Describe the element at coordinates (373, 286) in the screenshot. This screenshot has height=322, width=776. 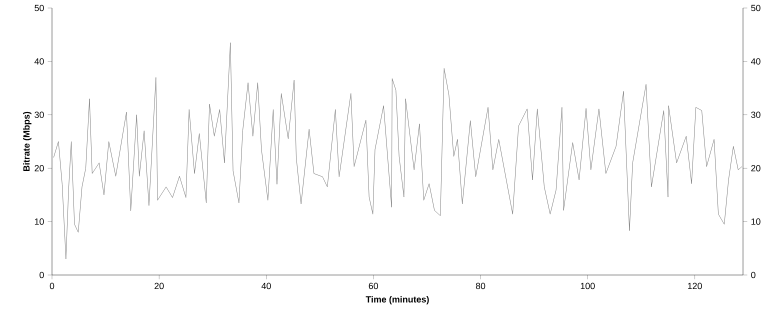
I see `x-tick-label: 60` at that location.